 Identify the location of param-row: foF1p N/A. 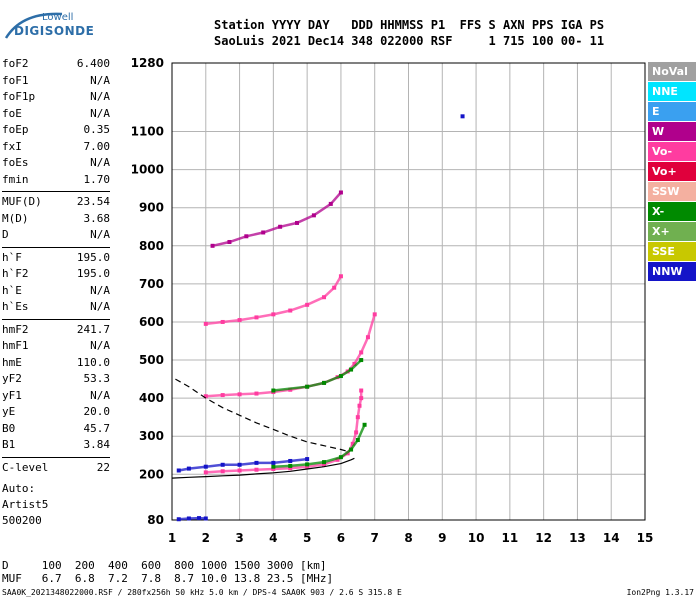
(56, 98).